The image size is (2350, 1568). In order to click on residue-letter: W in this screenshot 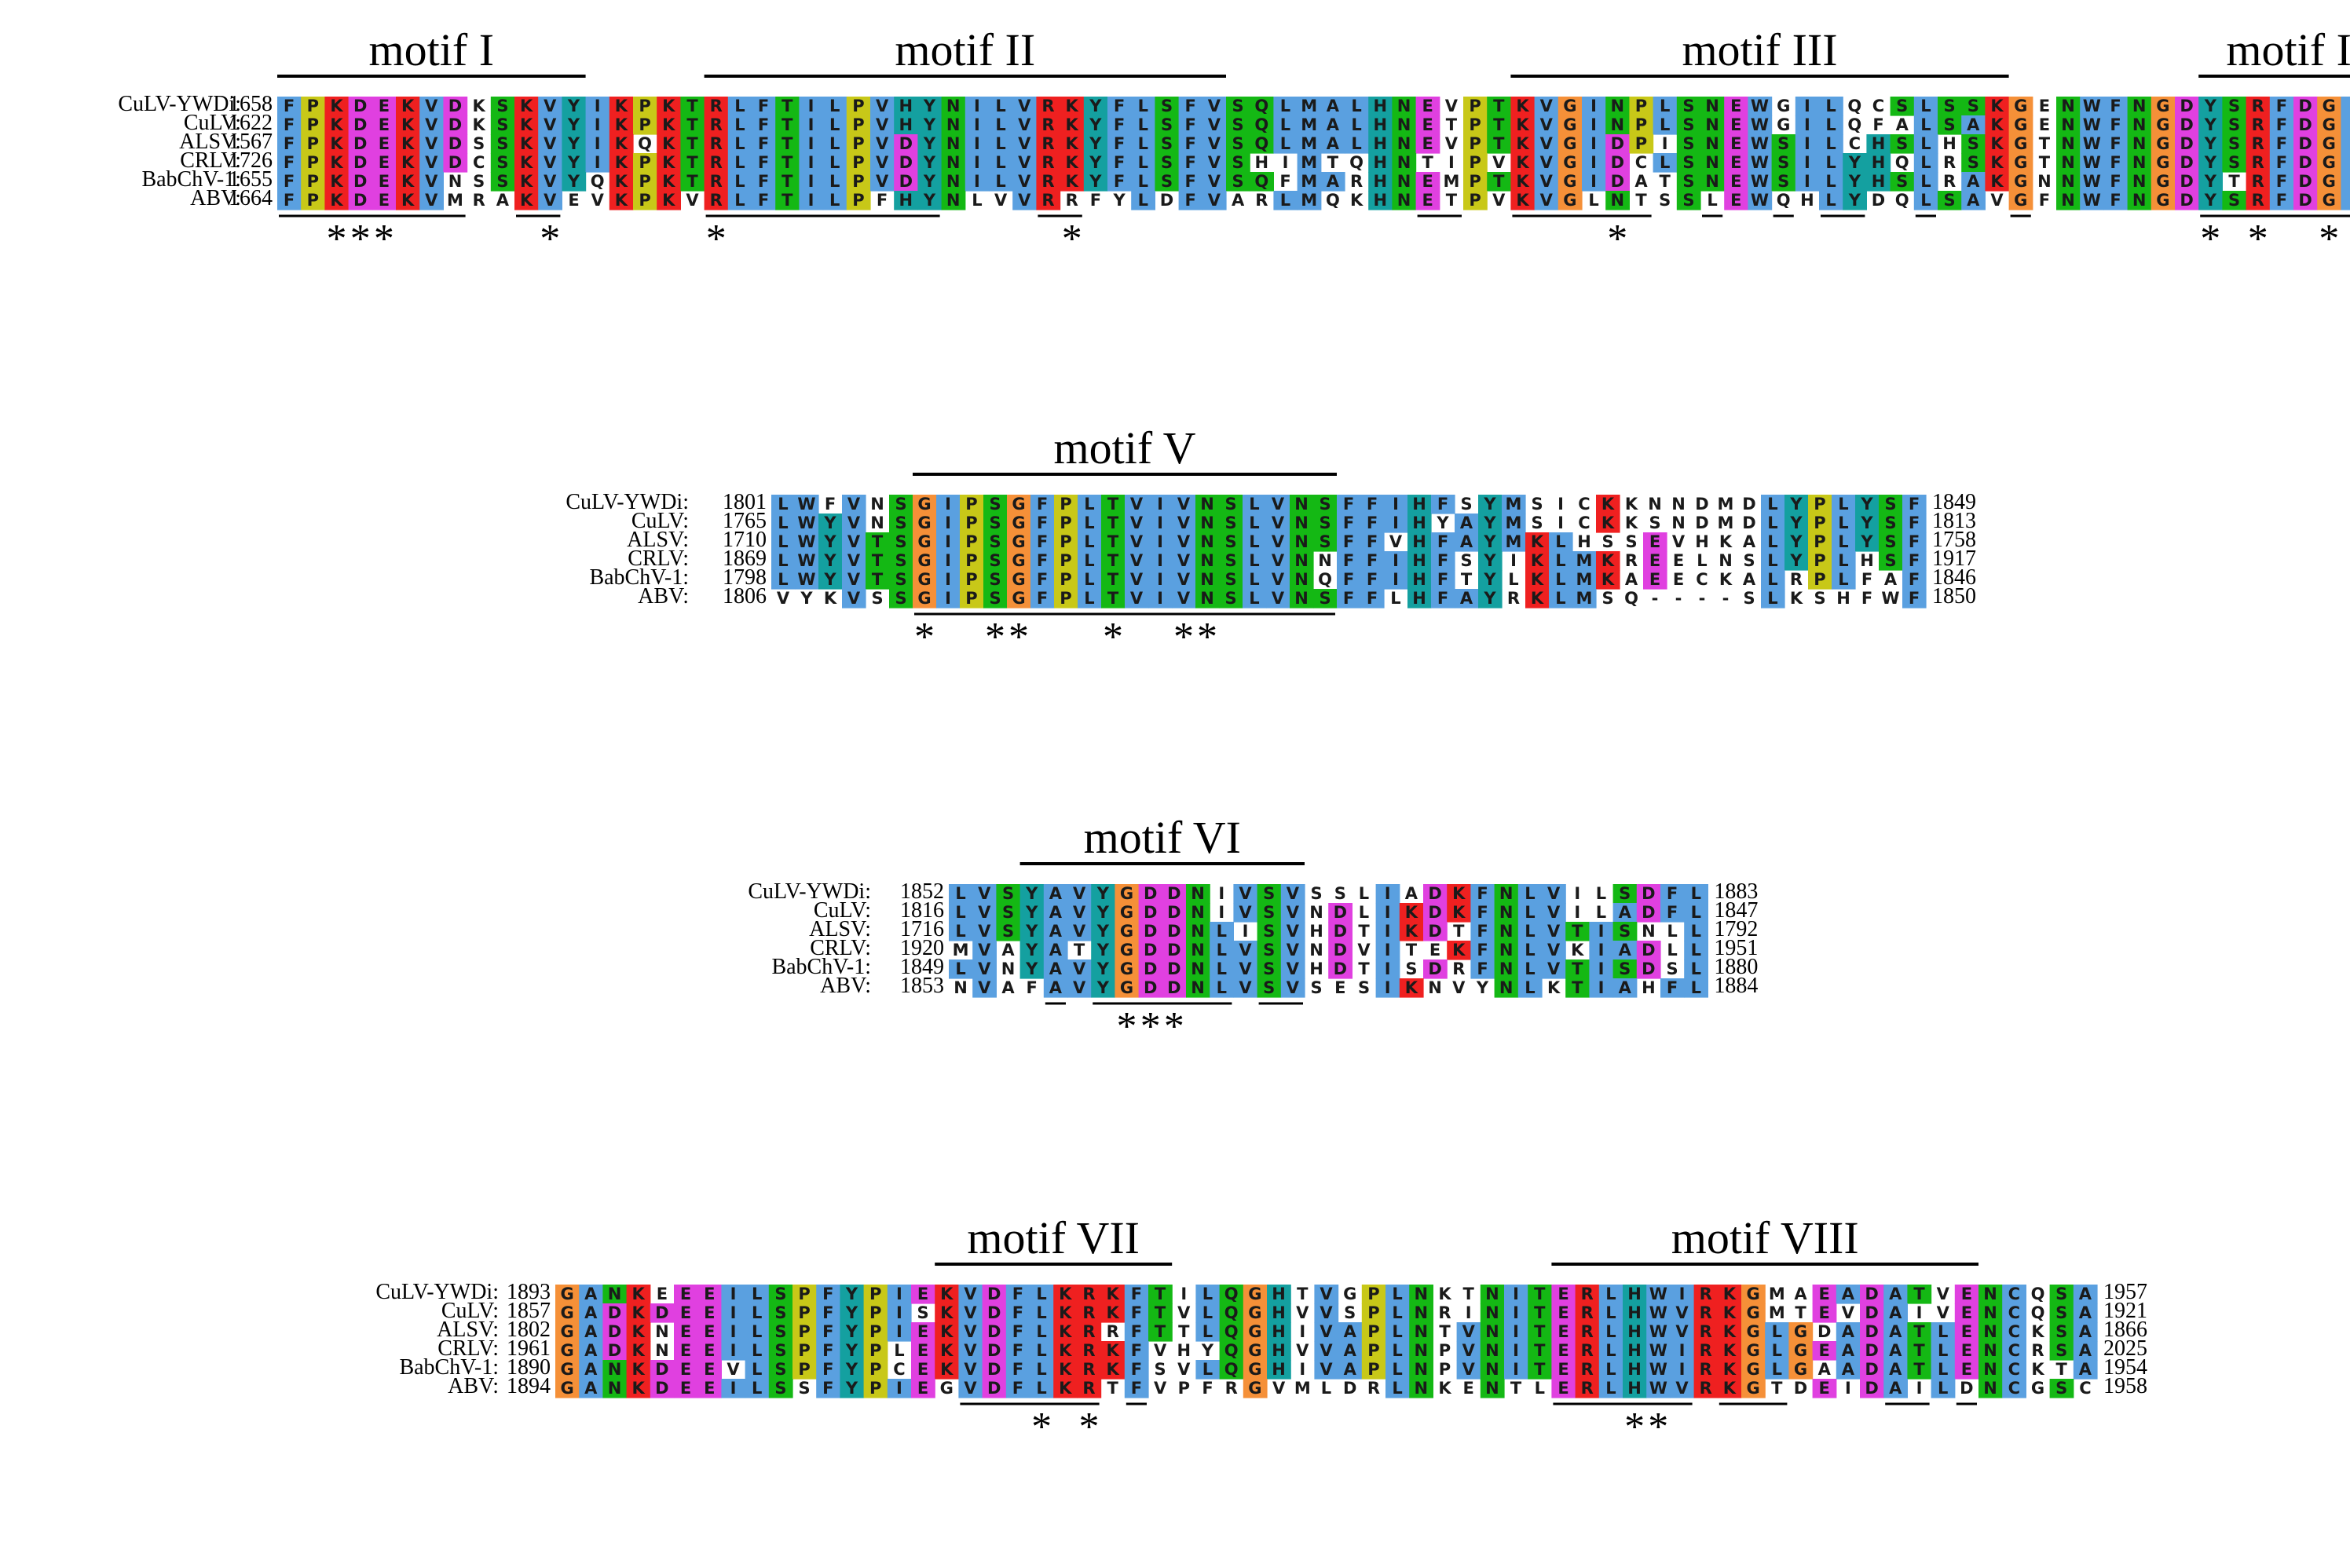, I will do `click(806, 504)`.